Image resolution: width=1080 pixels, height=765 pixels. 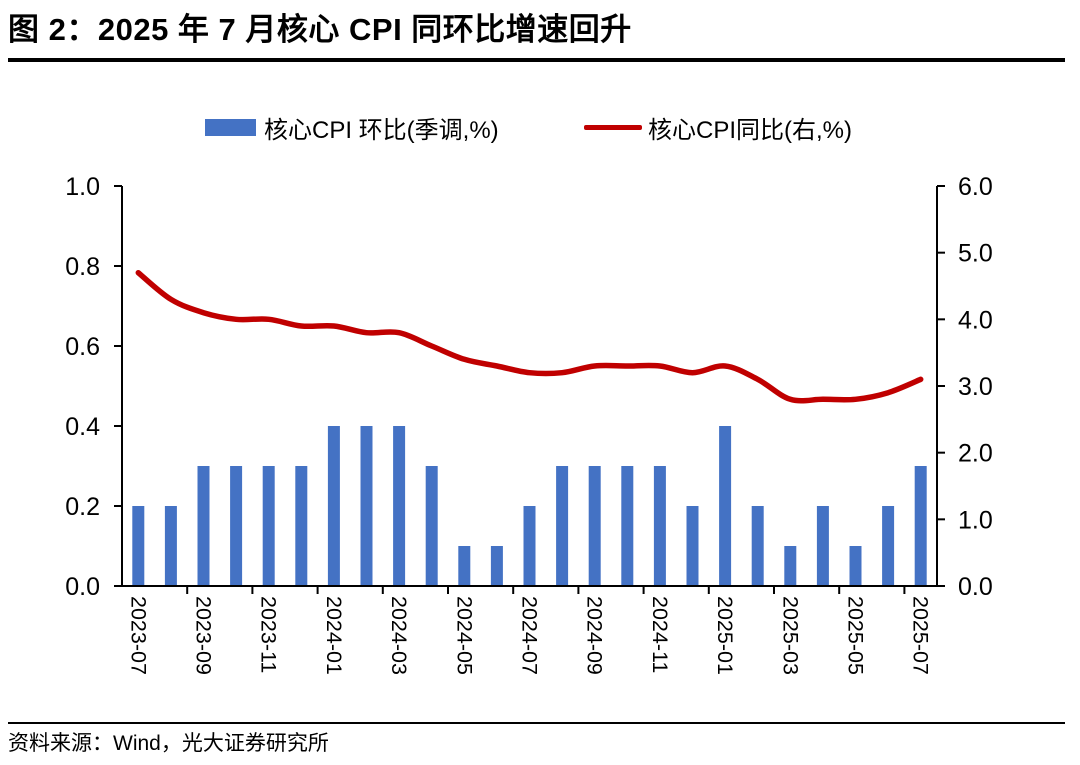 What do you see at coordinates (856, 635) in the screenshot?
I see `x-tick-label: 2025-05` at bounding box center [856, 635].